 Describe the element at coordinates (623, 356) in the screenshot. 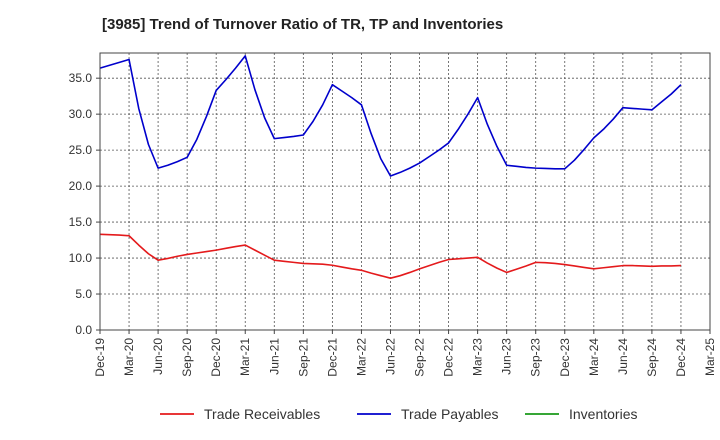

I see `x-tick-label: Jun-24` at that location.